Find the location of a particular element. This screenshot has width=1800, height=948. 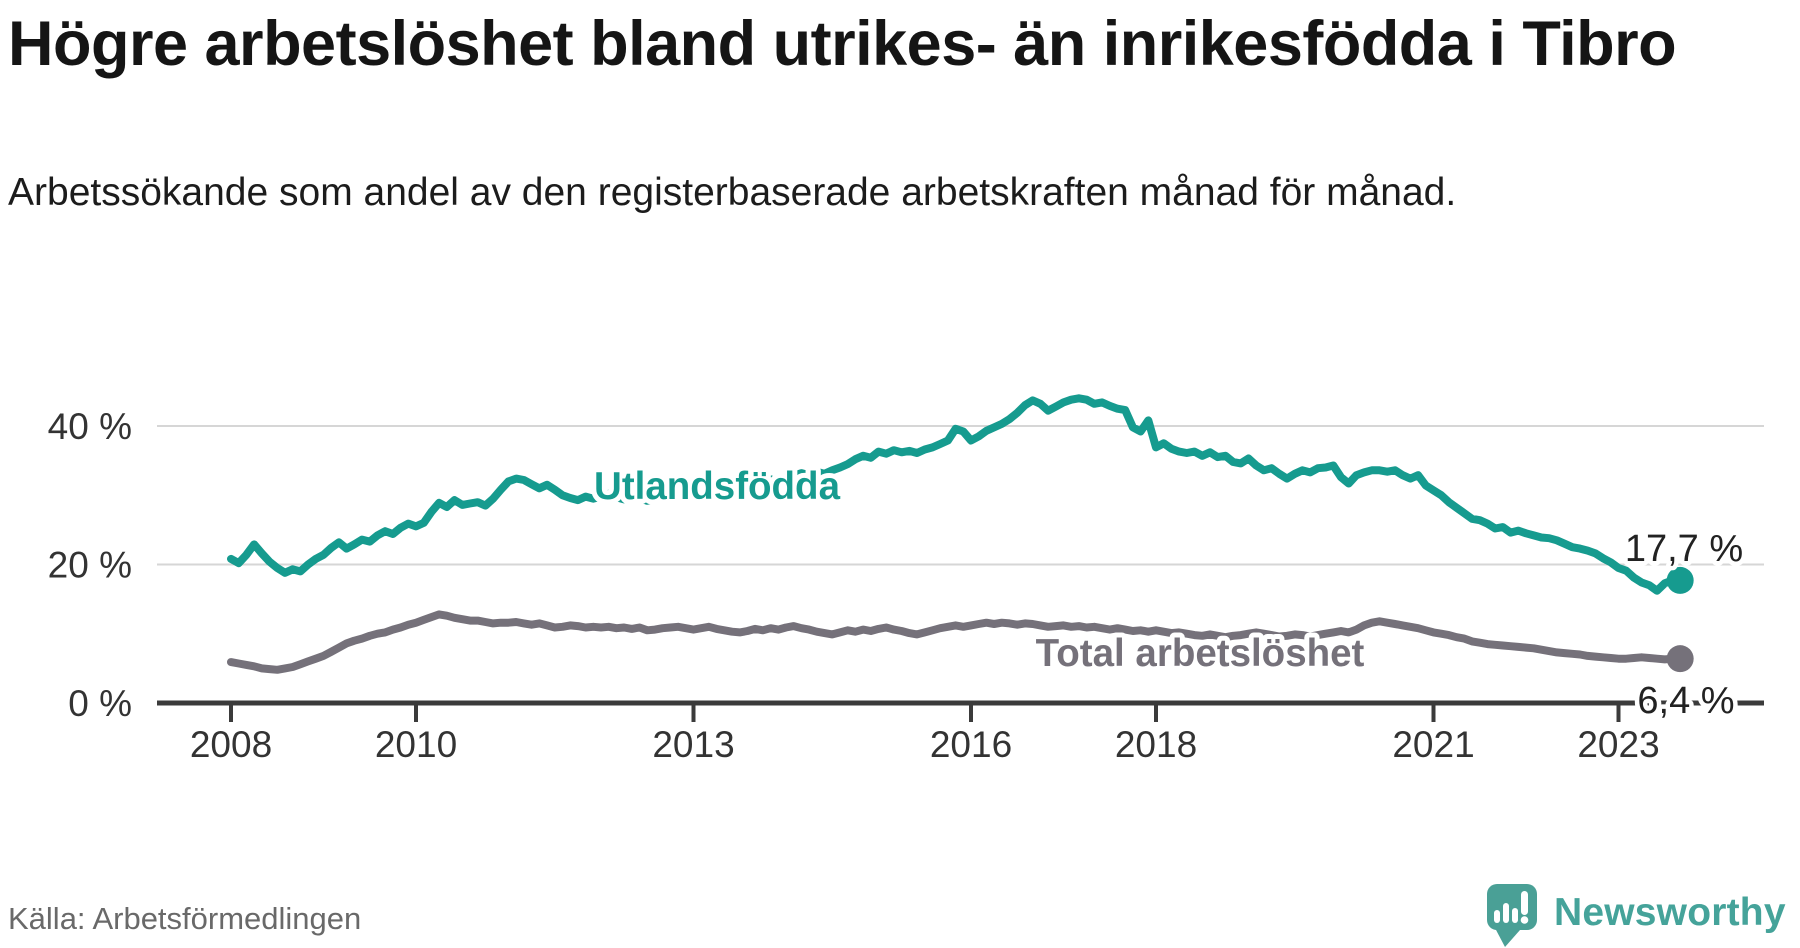

value-label-total: 6,4 % is located at coordinates (1685, 701).